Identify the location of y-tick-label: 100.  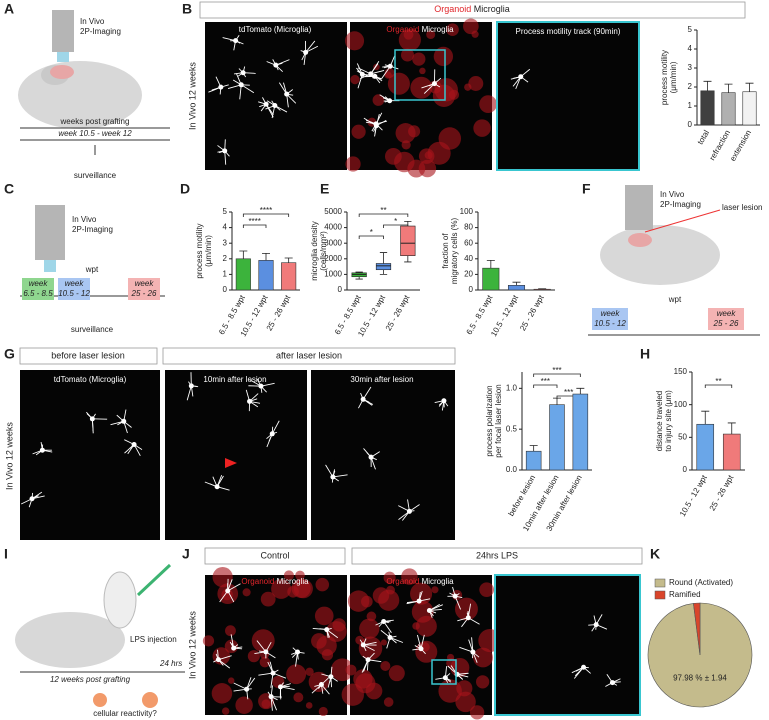
(681, 404).